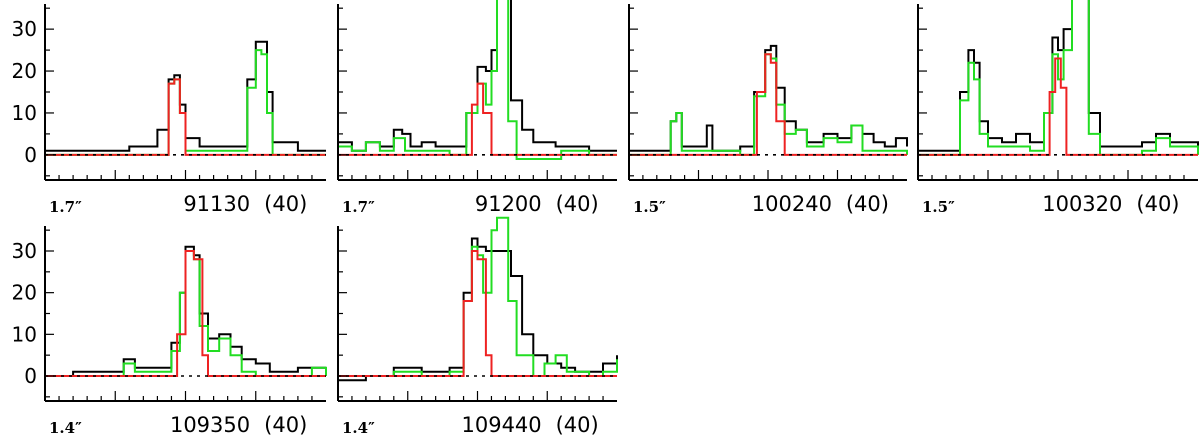 This screenshot has width=1200, height=441. Describe the element at coordinates (508, 204) in the screenshot. I see `panel-id: 91200` at that location.